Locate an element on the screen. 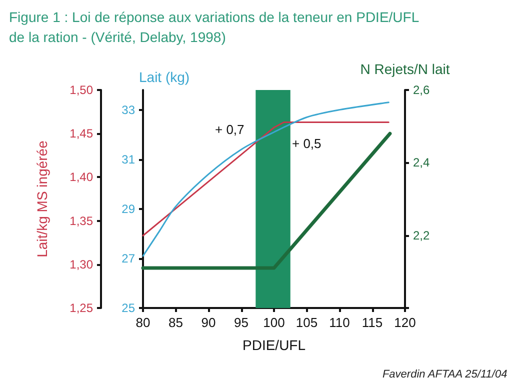 Image resolution: width=522 pixels, height=388 pixels. y2-tick-label: 25 is located at coordinates (129, 308).